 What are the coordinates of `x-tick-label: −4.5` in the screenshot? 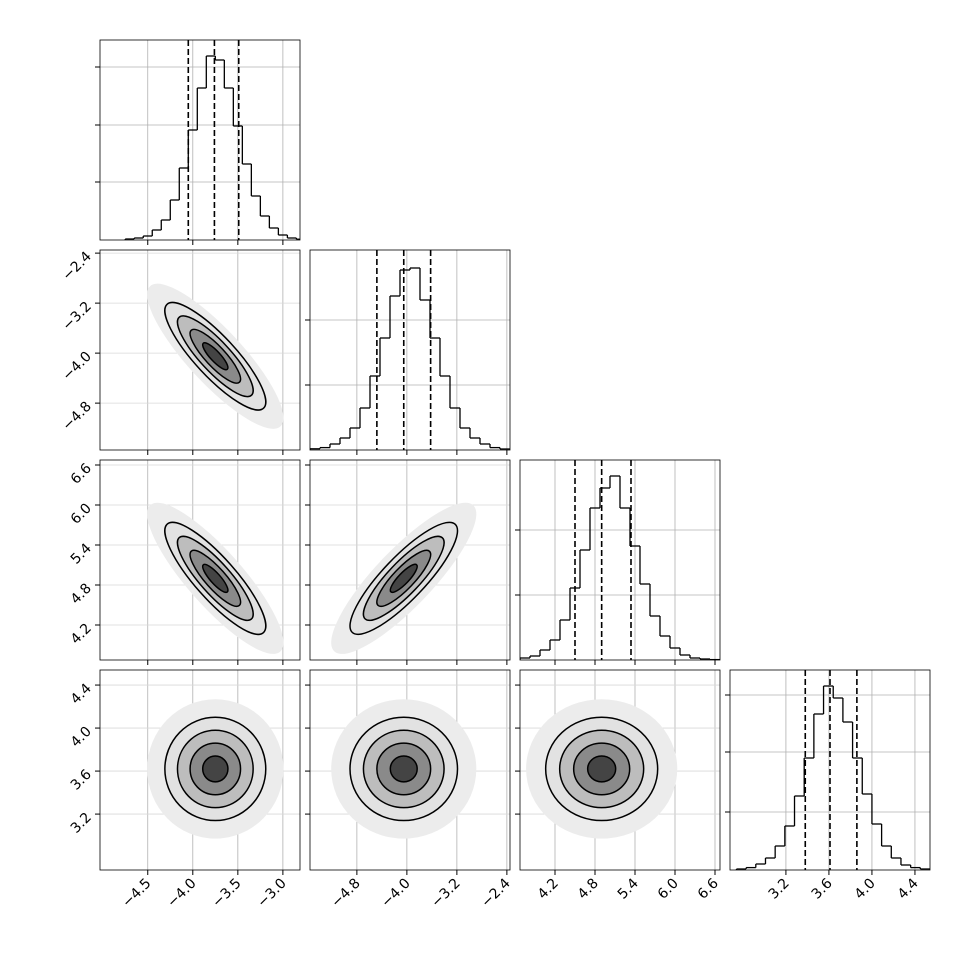 It's located at (136, 893).